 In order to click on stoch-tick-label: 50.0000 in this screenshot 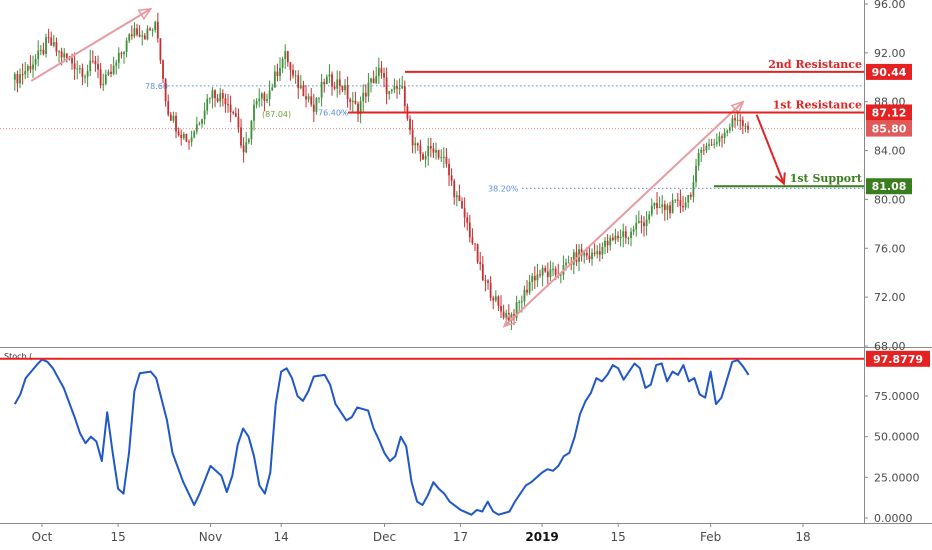, I will do `click(897, 437)`.